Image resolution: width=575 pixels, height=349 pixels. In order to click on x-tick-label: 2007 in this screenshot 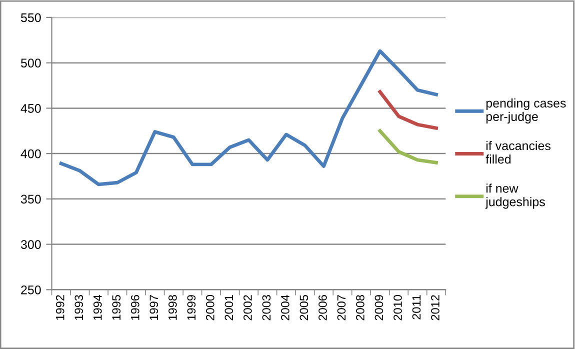, I will do `click(341, 307)`.